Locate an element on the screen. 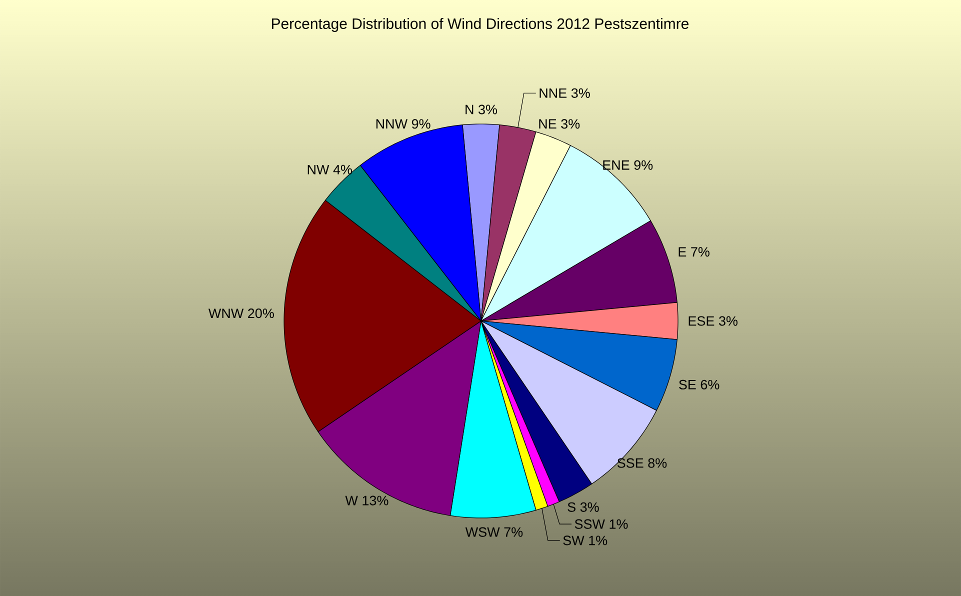 This screenshot has width=961, height=596. slice-label: WSW is located at coordinates (482, 532).